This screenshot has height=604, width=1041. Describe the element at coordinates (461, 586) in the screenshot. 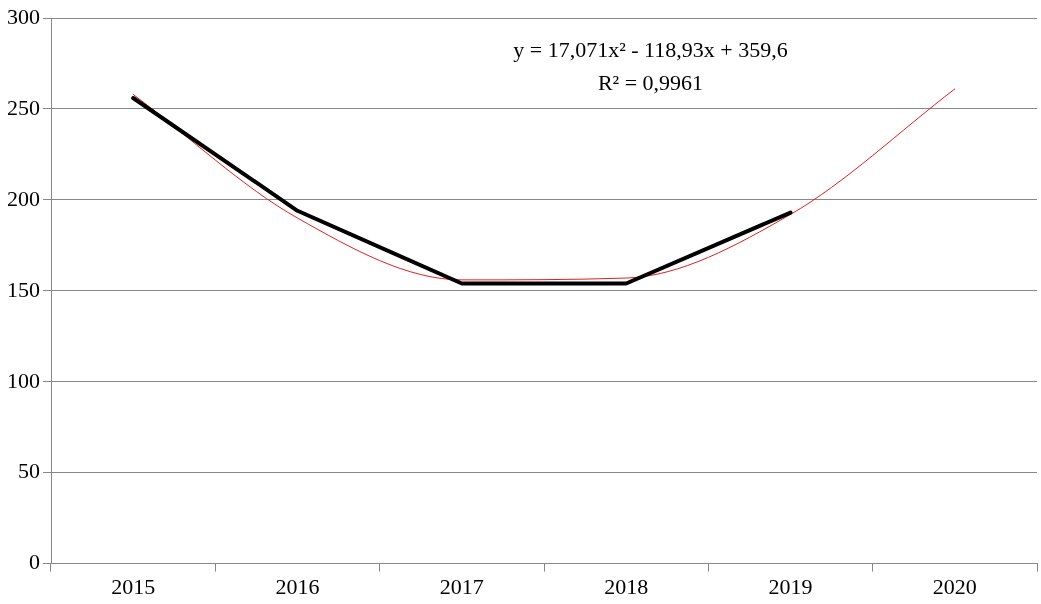

I see `x-tick-label: 2017` at that location.